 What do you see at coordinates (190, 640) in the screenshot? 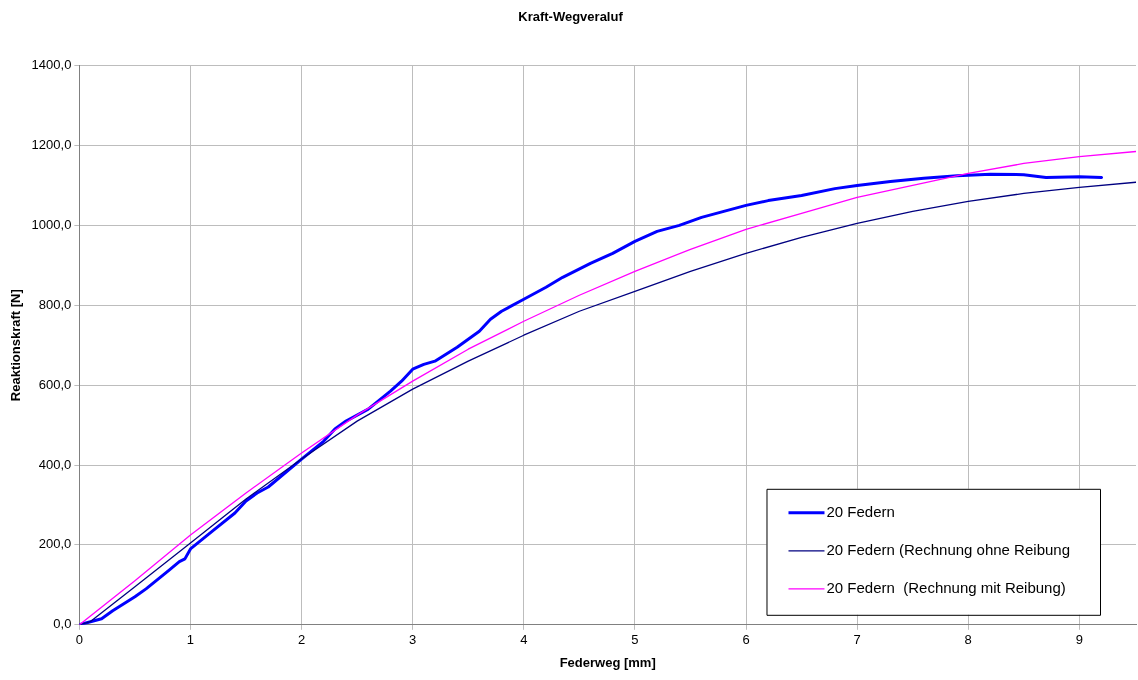
I see `x-tick-label: 1` at bounding box center [190, 640].